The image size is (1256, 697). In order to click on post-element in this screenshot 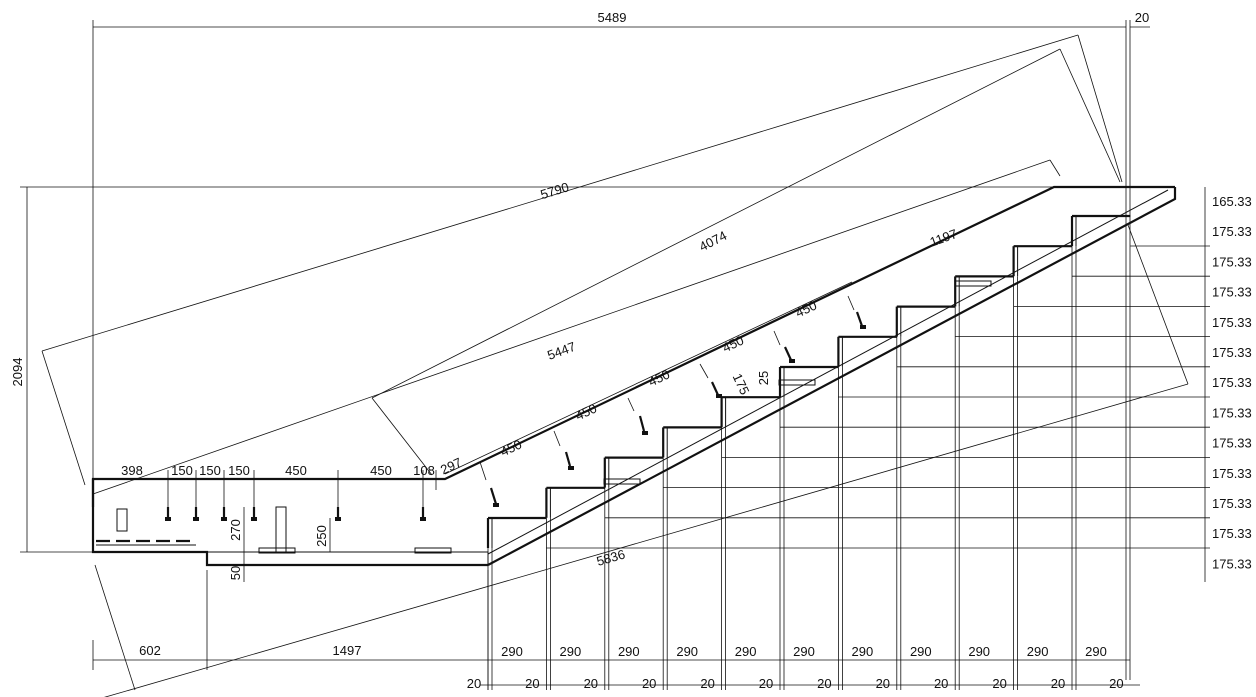, I will do `click(281, 529)`.